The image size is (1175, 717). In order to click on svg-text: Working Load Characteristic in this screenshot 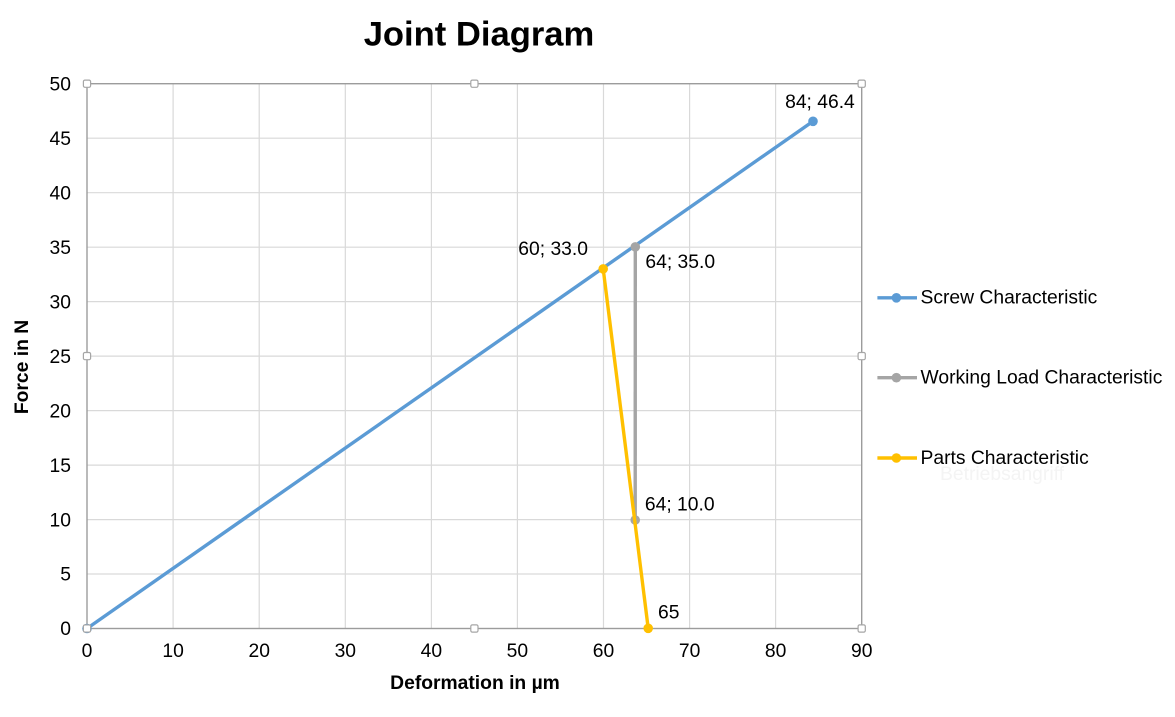, I will do `click(1042, 378)`.